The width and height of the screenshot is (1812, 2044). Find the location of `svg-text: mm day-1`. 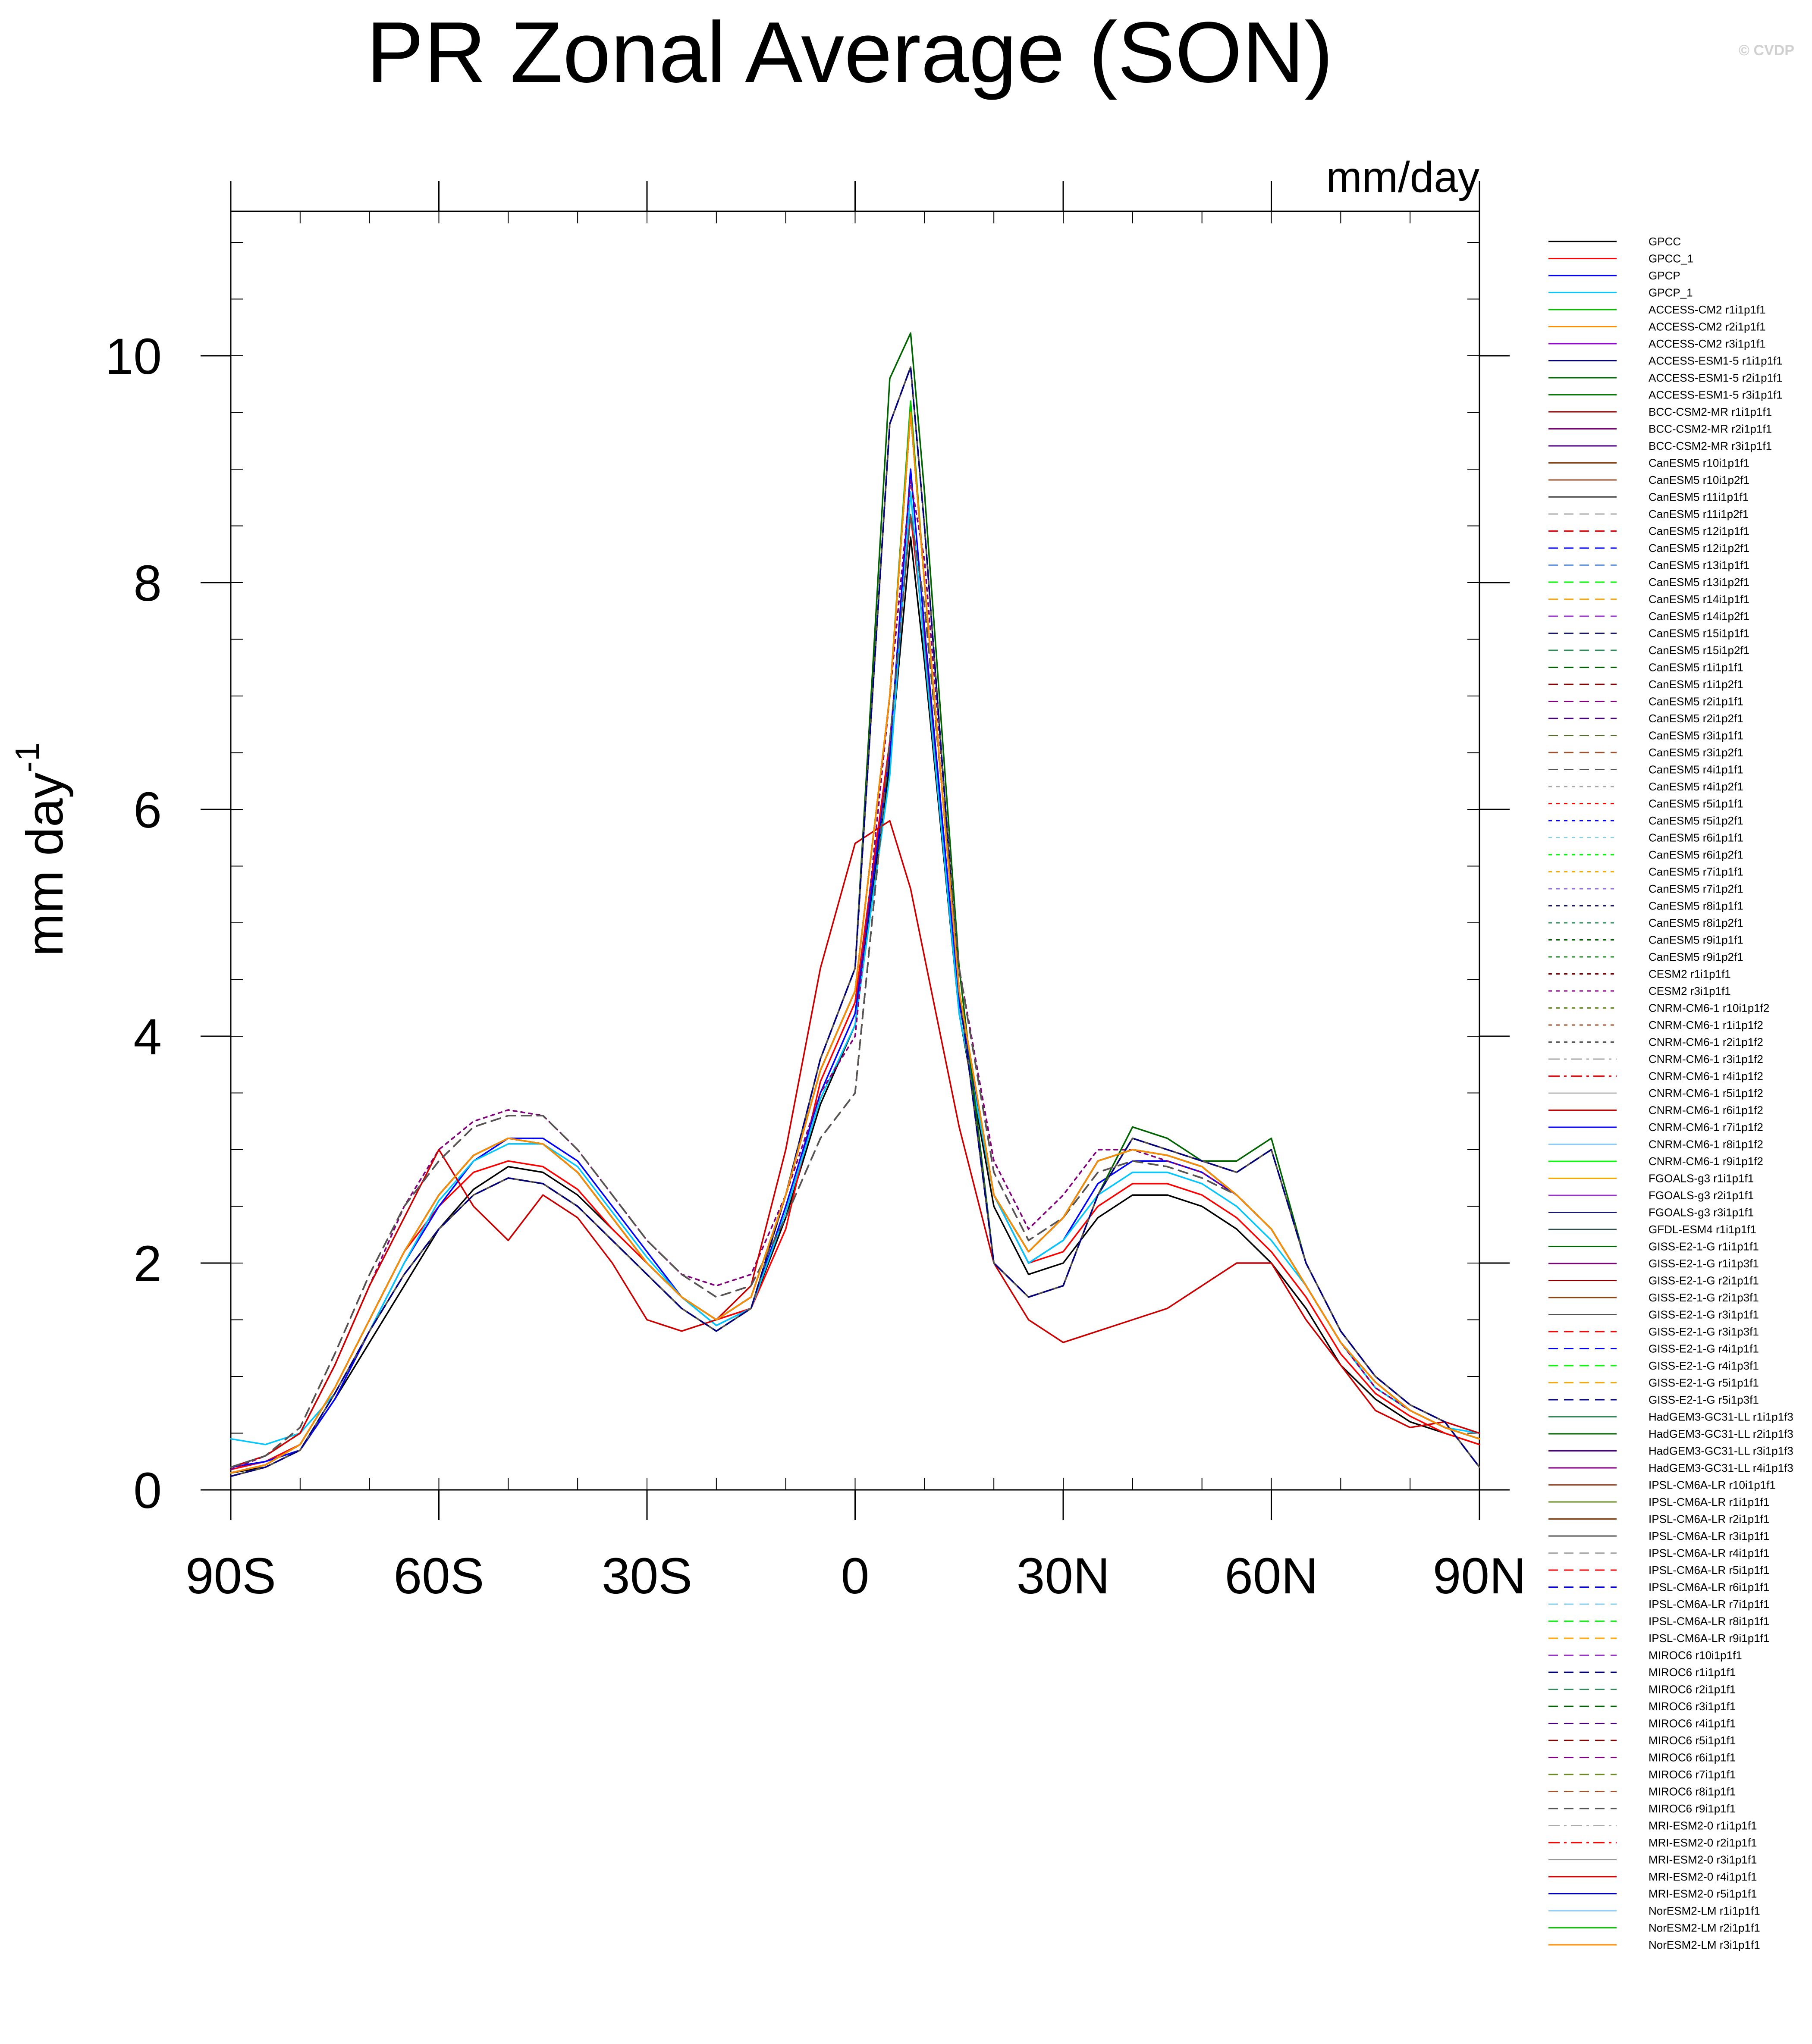

svg-text: mm day-1 is located at coordinates (41, 849).